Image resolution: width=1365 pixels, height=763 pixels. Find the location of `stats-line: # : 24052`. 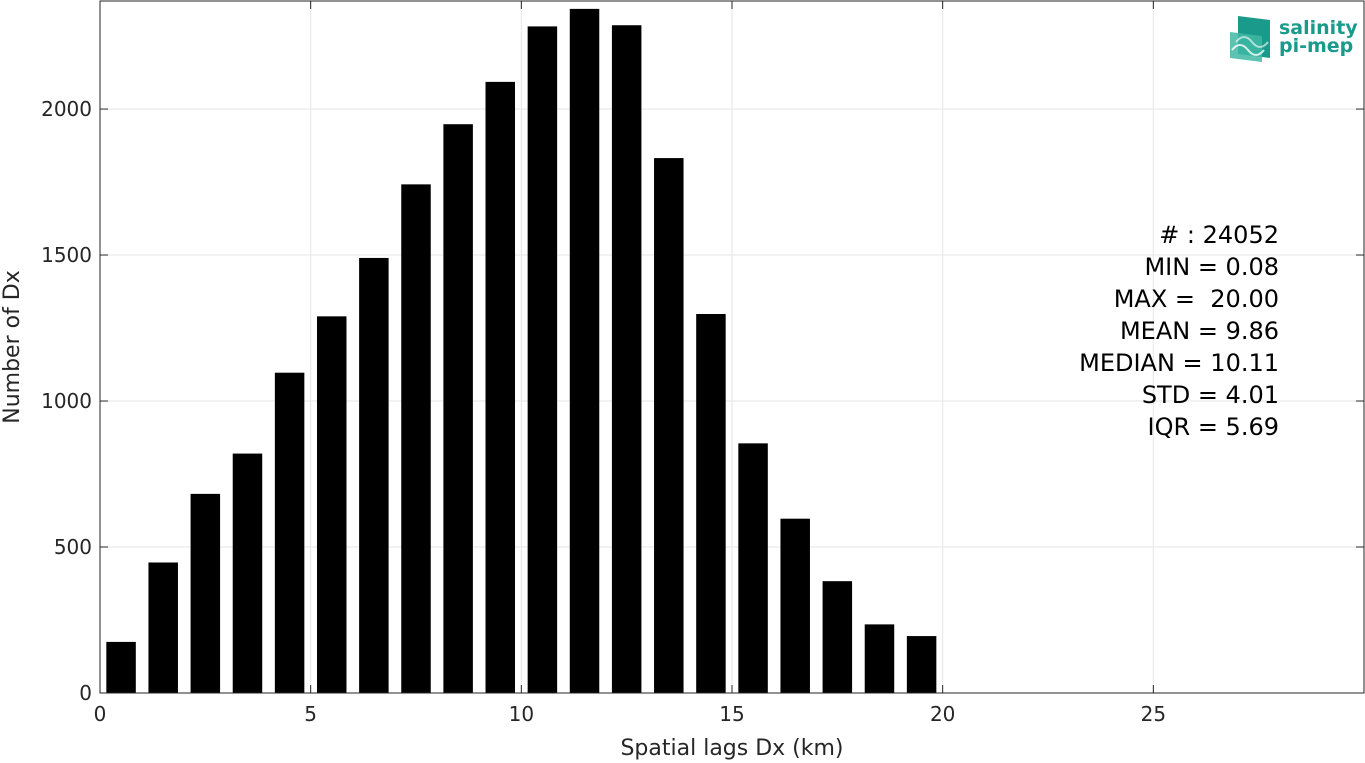

stats-line: # : 24052 is located at coordinates (1219, 235).